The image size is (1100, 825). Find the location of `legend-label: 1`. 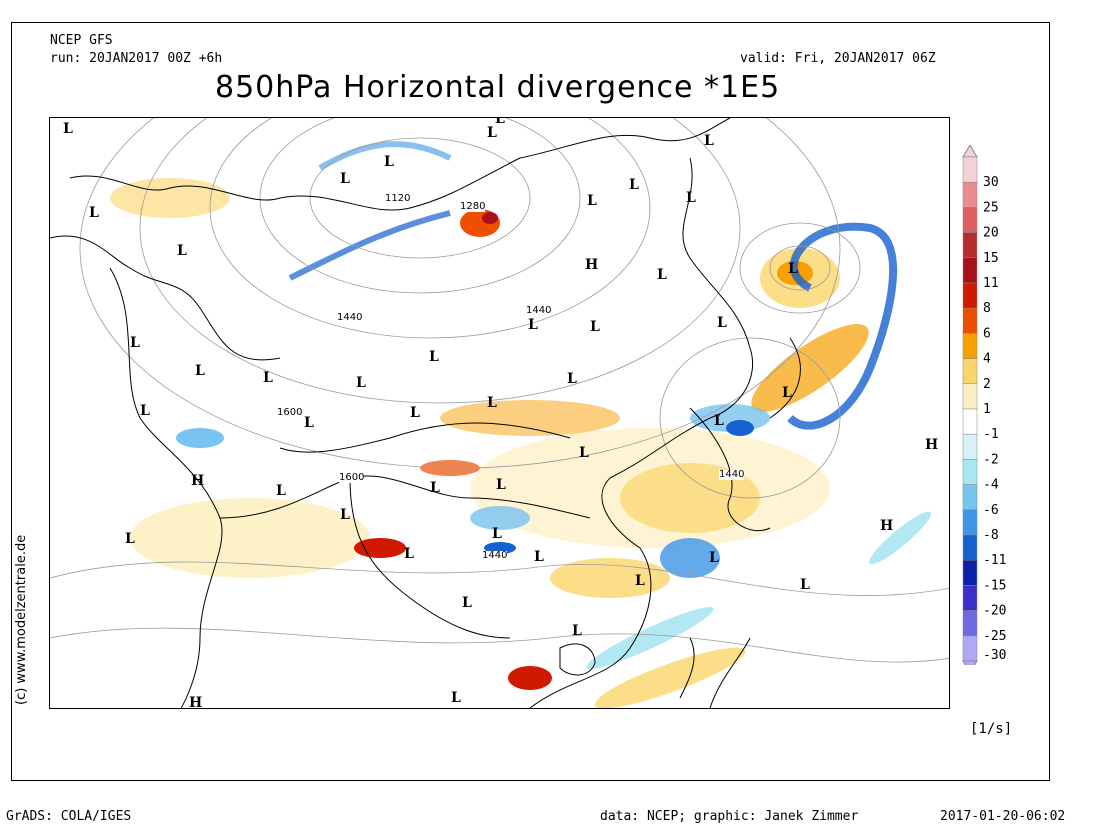

legend-label: 1 is located at coordinates (987, 409).